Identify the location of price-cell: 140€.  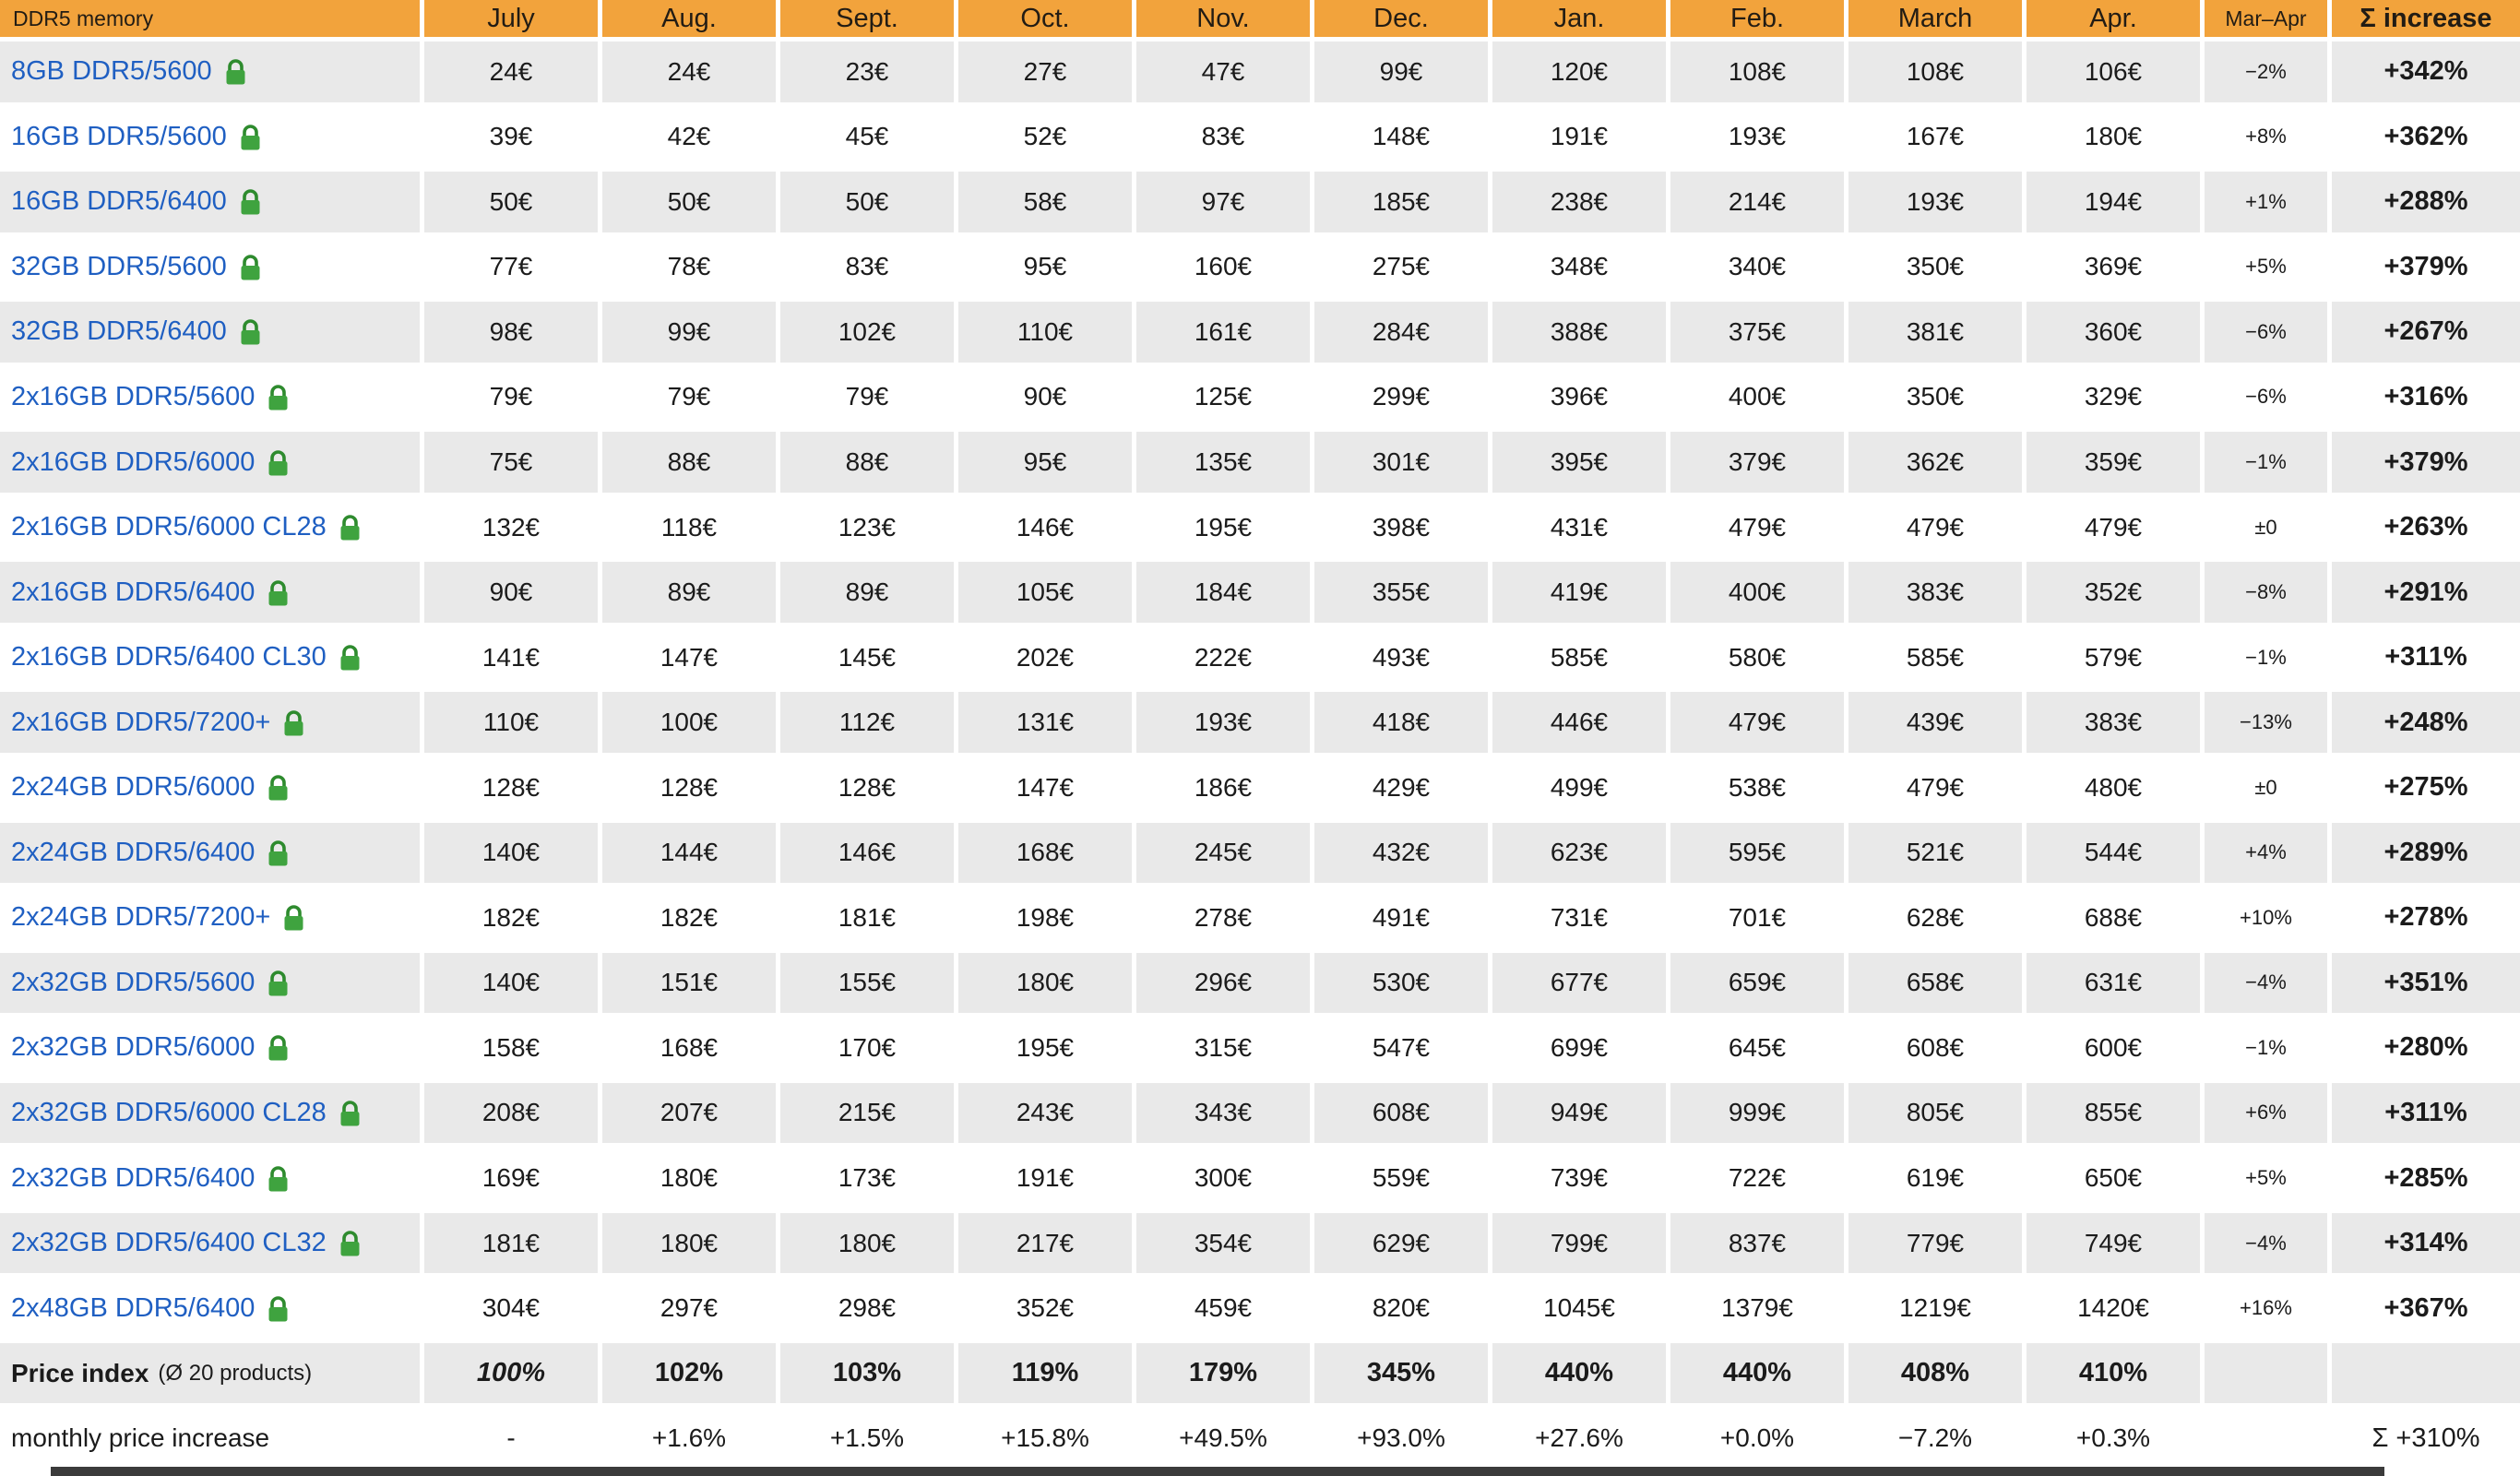
(511, 983).